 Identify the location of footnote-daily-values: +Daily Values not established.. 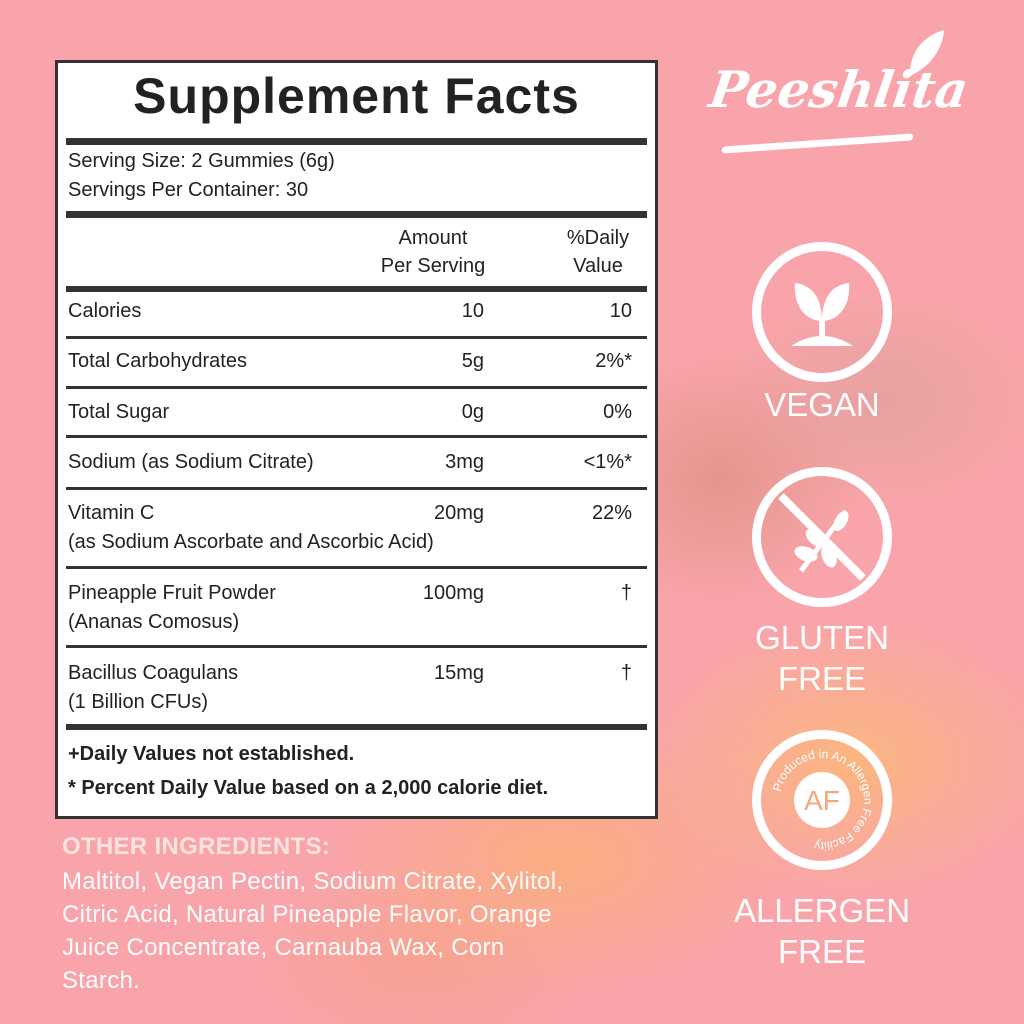
(211, 754).